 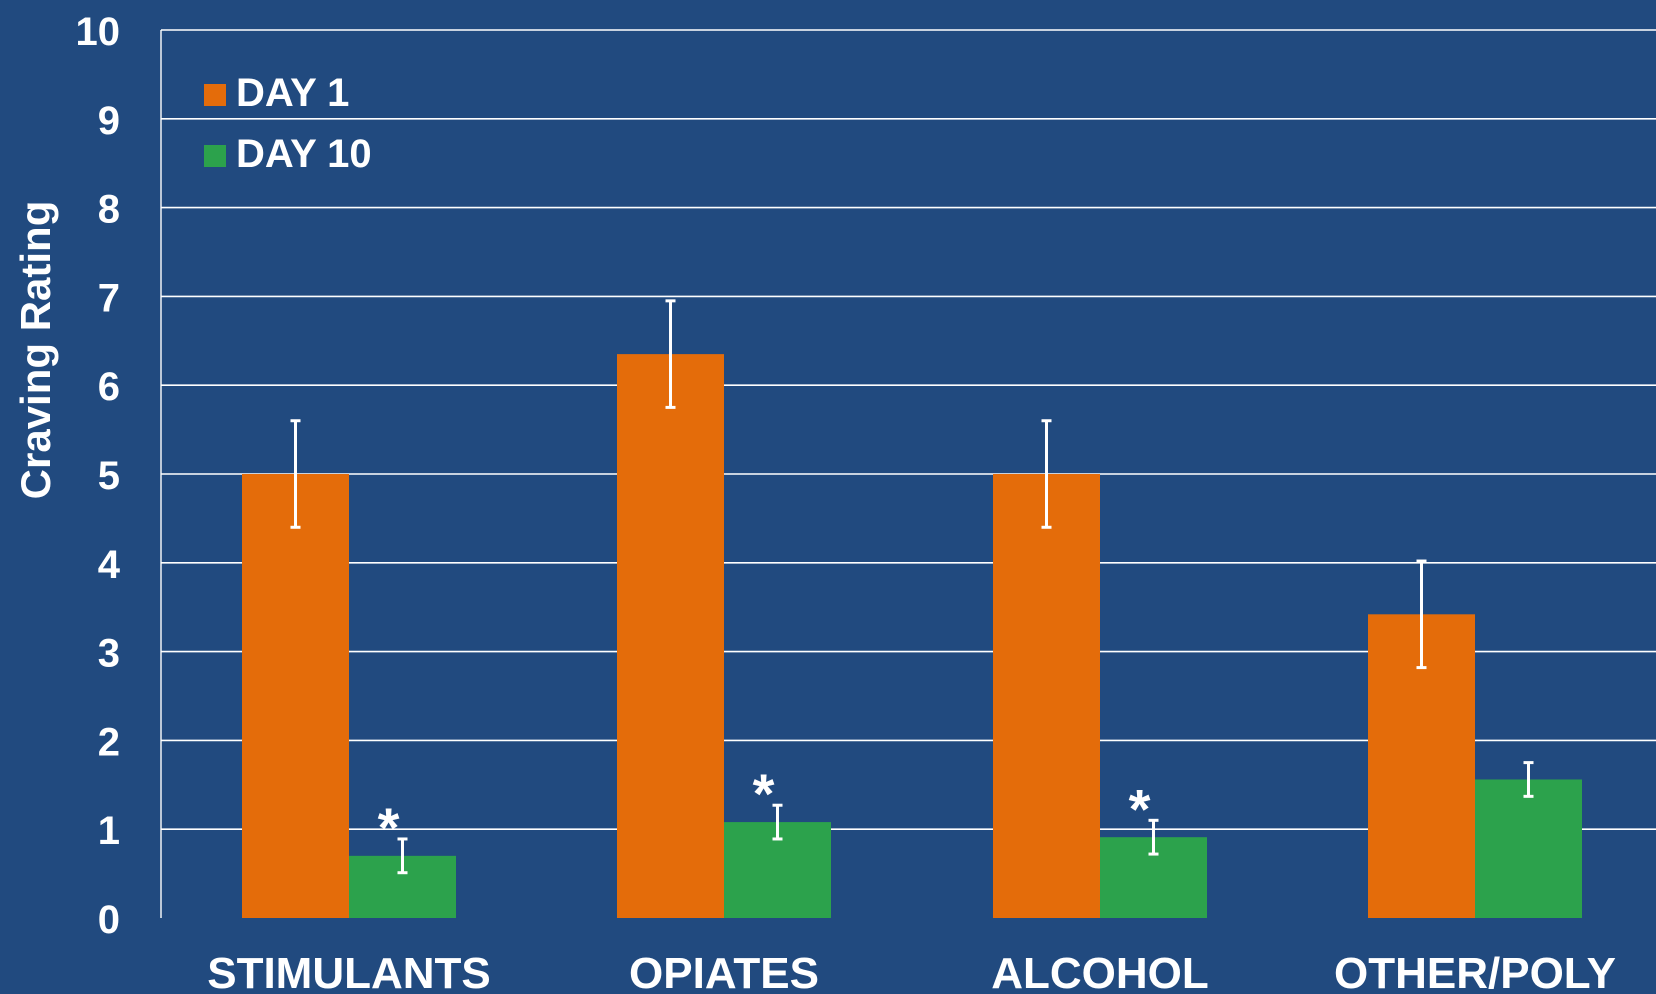 I want to click on y-tick-label: 7, so click(x=109, y=298).